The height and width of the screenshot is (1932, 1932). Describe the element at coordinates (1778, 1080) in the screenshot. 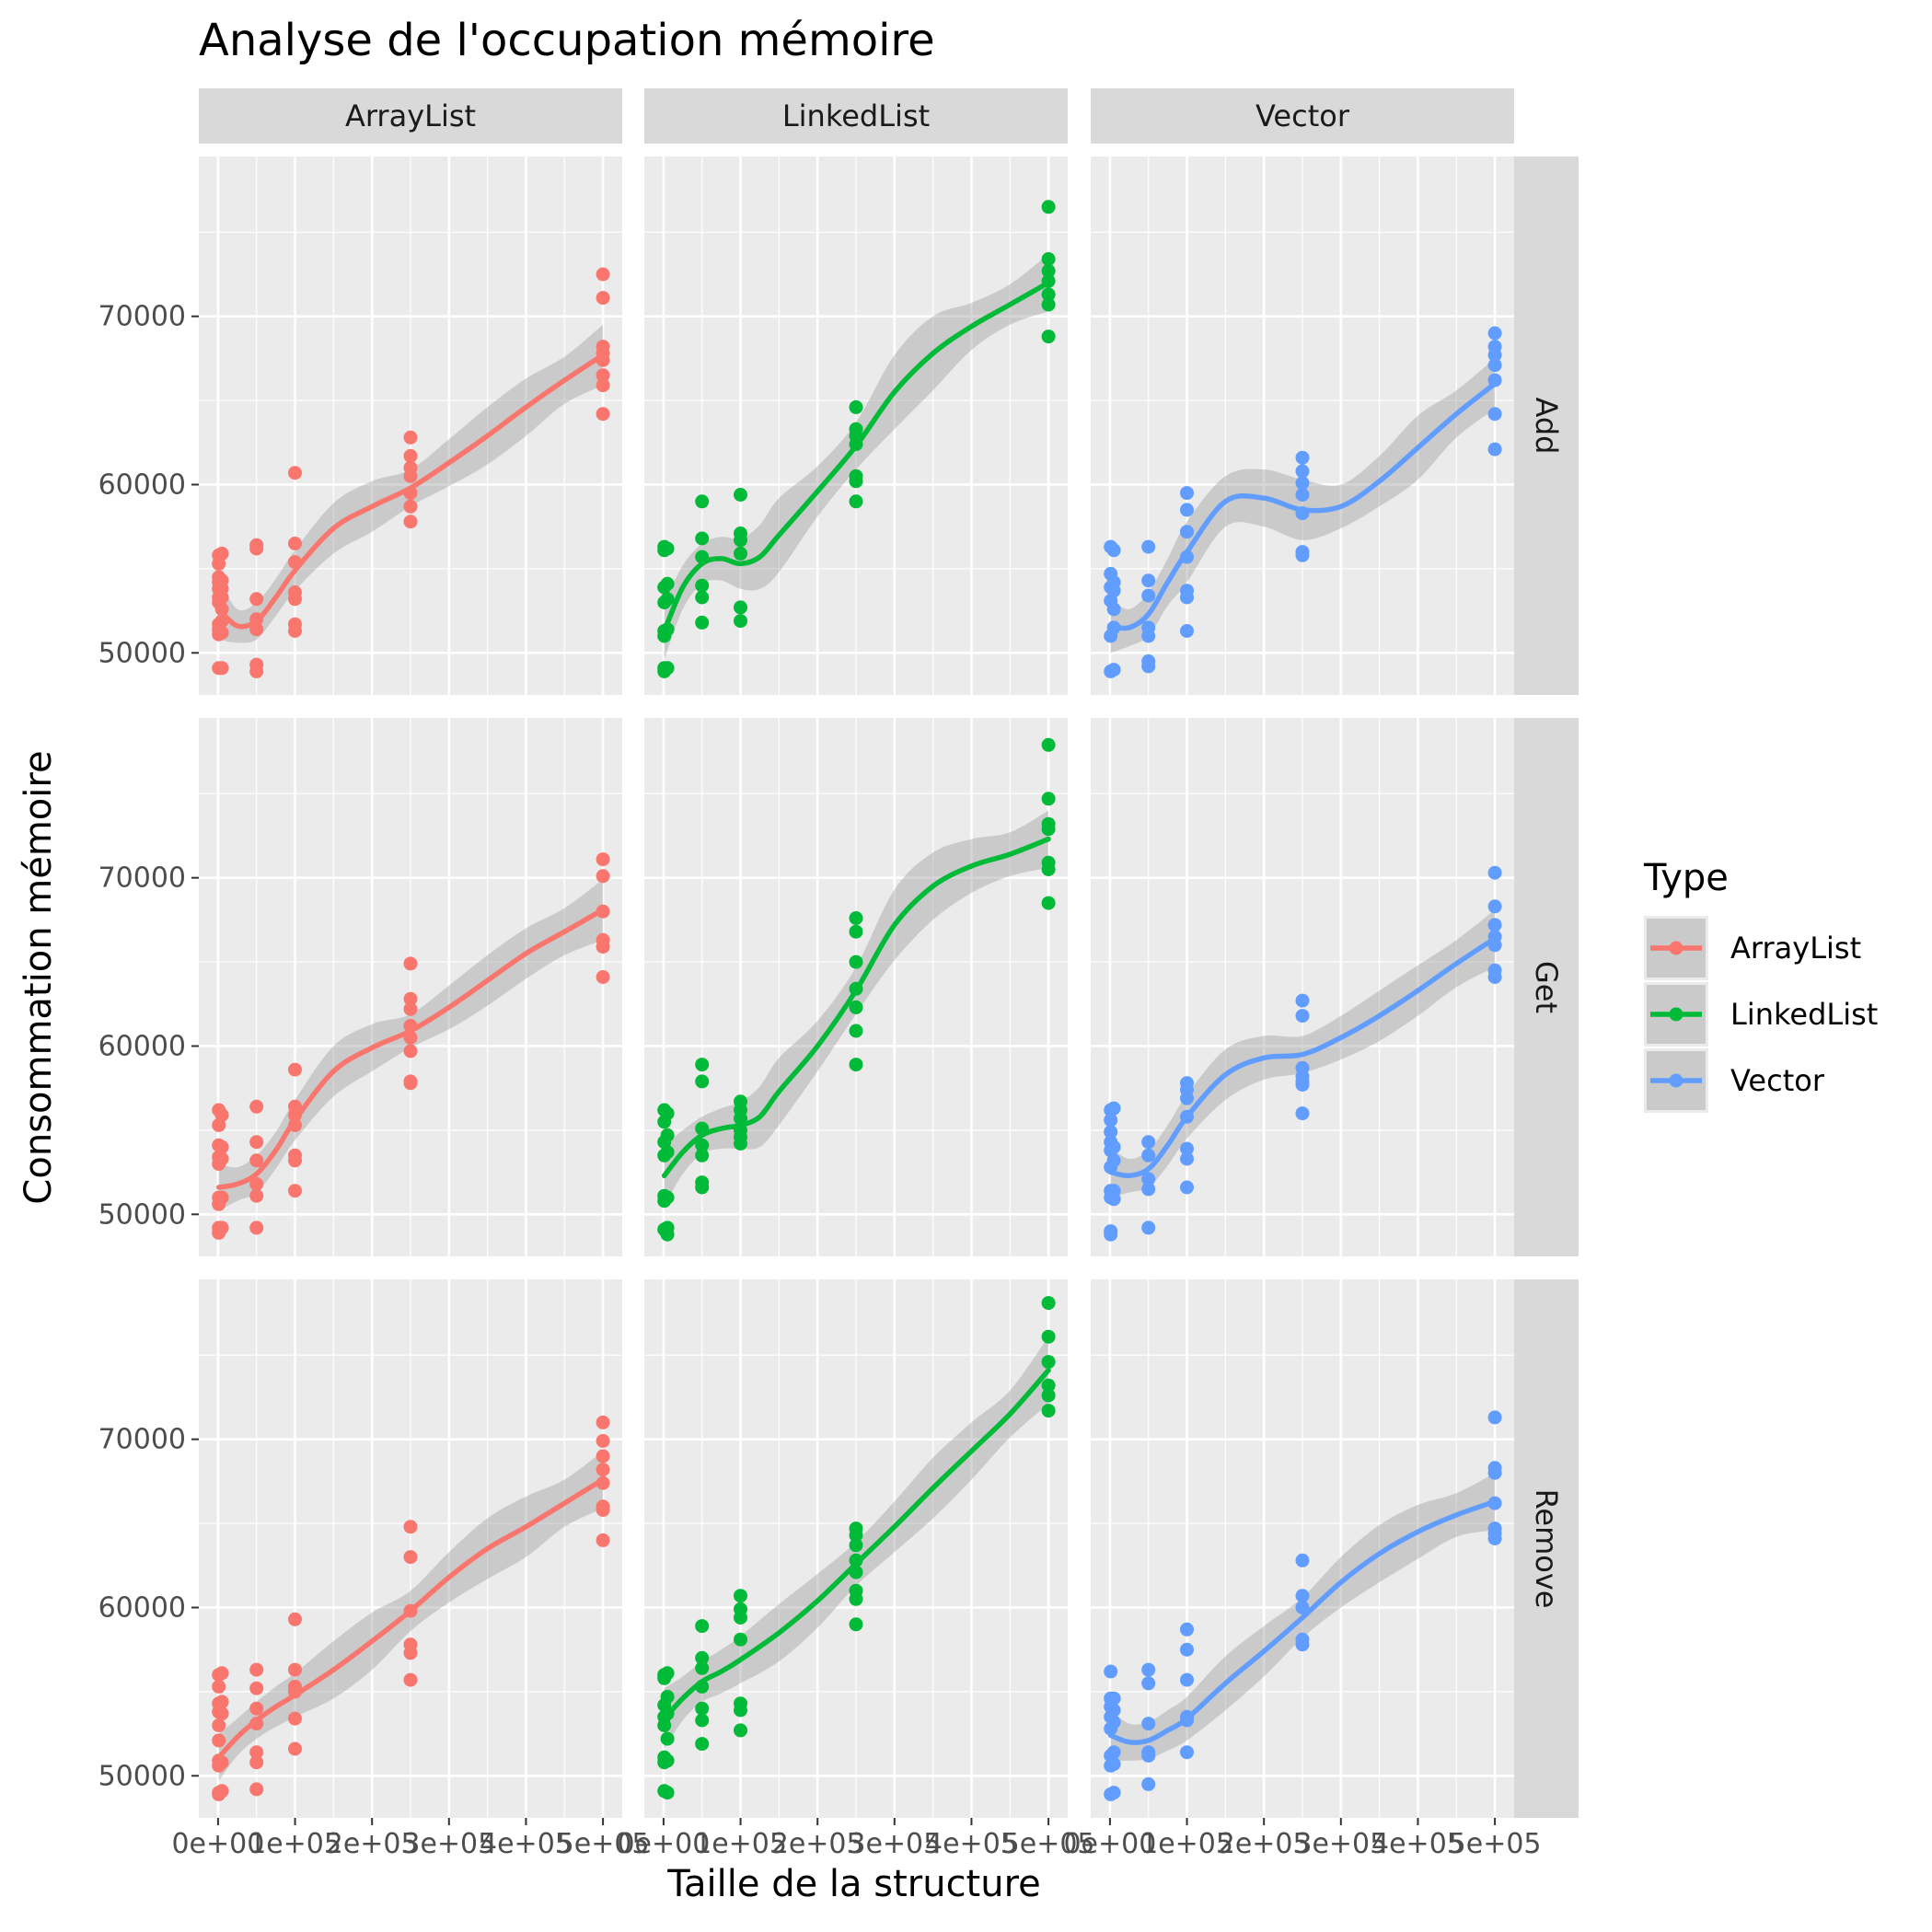

I see `legend-label: Vector` at that location.